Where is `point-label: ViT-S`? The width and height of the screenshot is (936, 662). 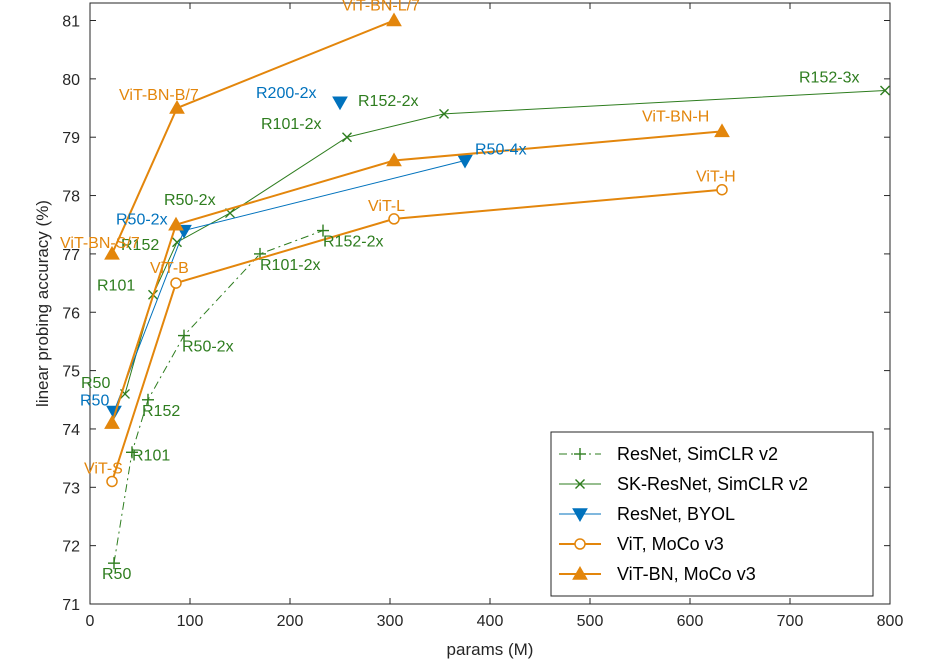 point-label: ViT-S is located at coordinates (103, 468).